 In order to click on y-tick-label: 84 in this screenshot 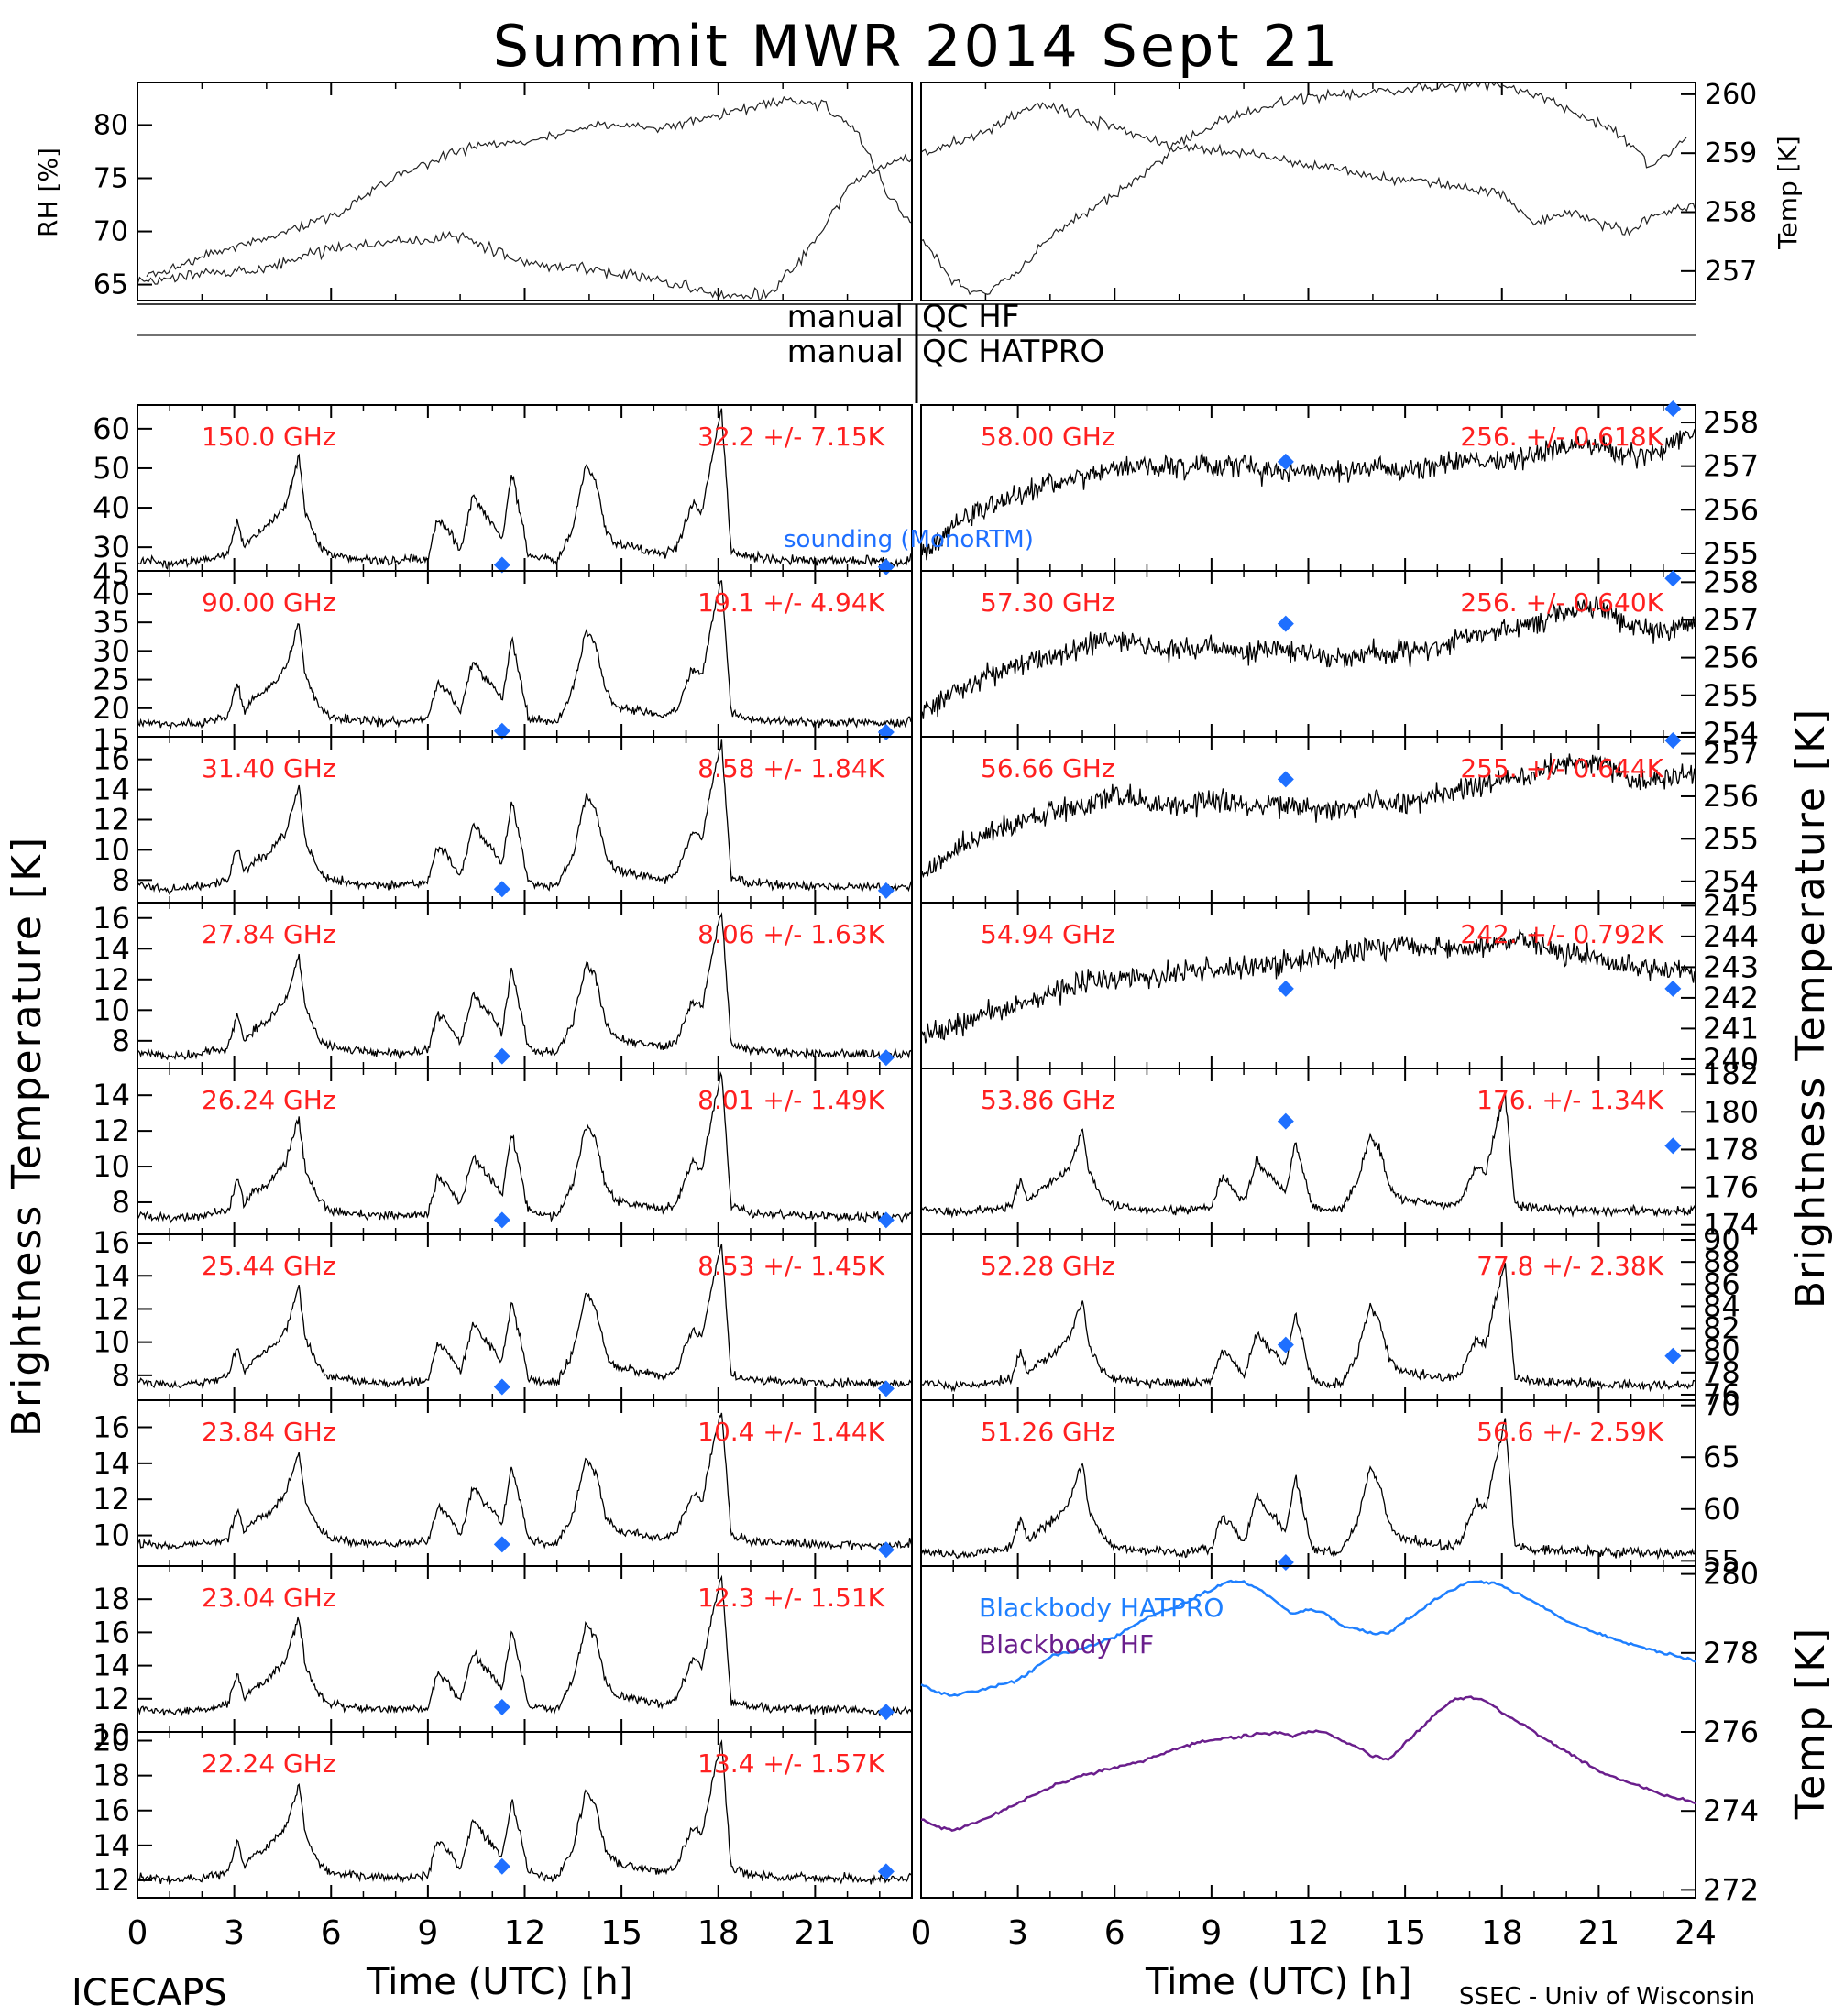, I will do `click(1721, 1305)`.